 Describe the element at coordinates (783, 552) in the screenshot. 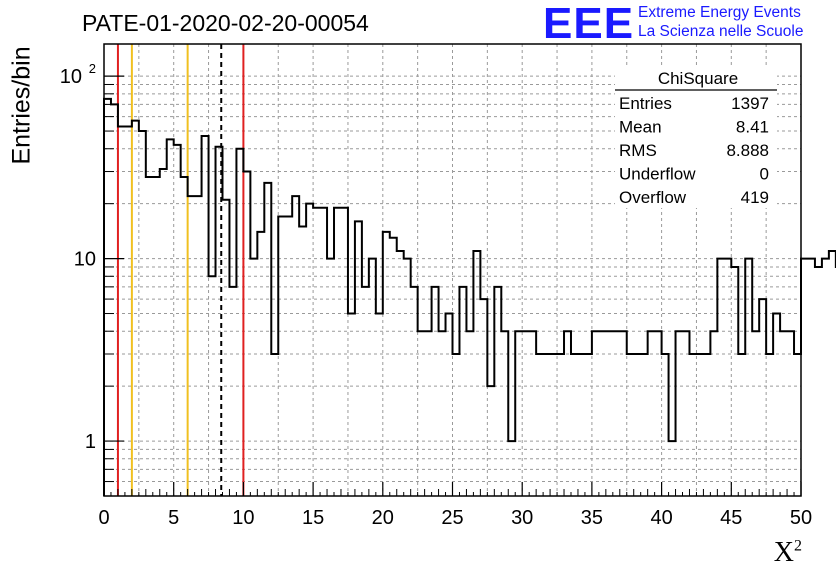

I see `x-axis-label-base: X` at that location.